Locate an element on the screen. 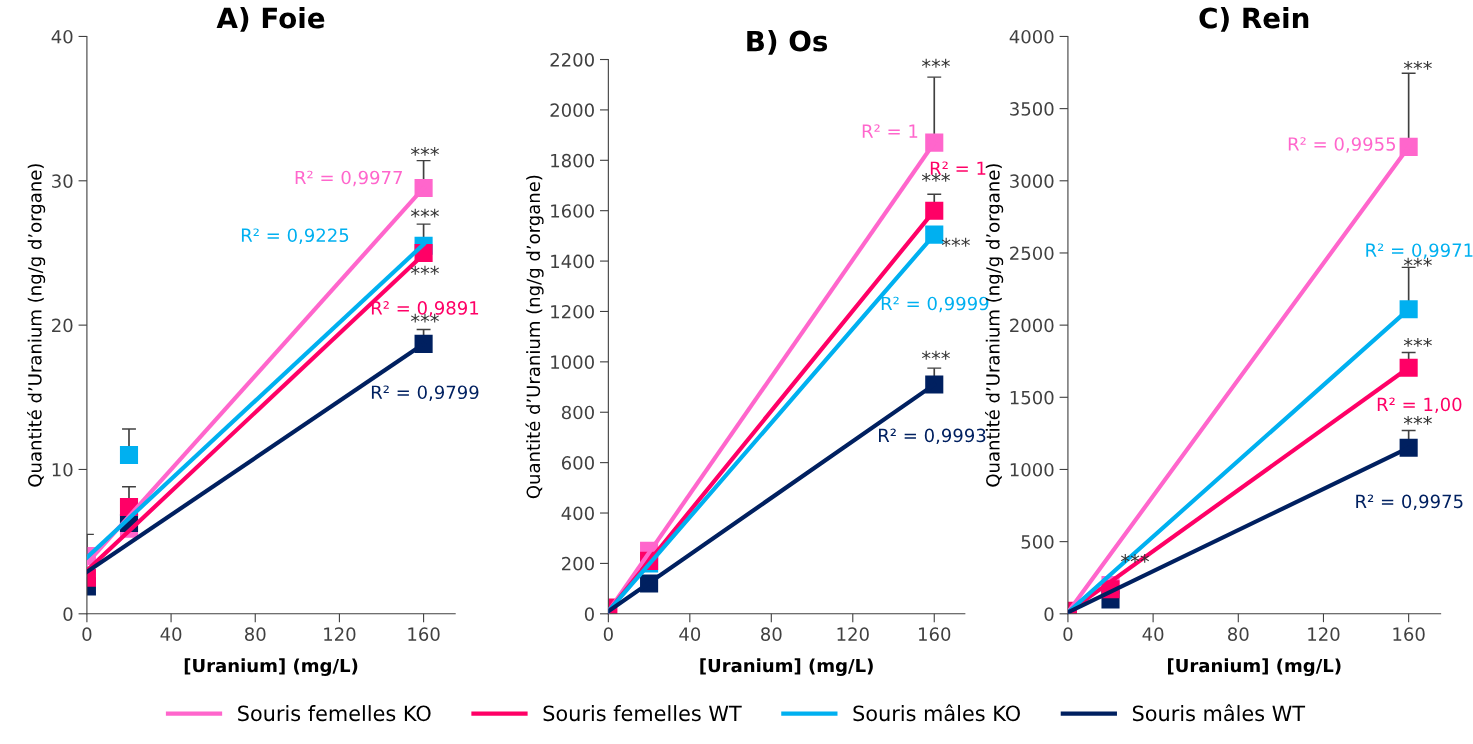  y-tick-label: 1400 is located at coordinates (572, 261).